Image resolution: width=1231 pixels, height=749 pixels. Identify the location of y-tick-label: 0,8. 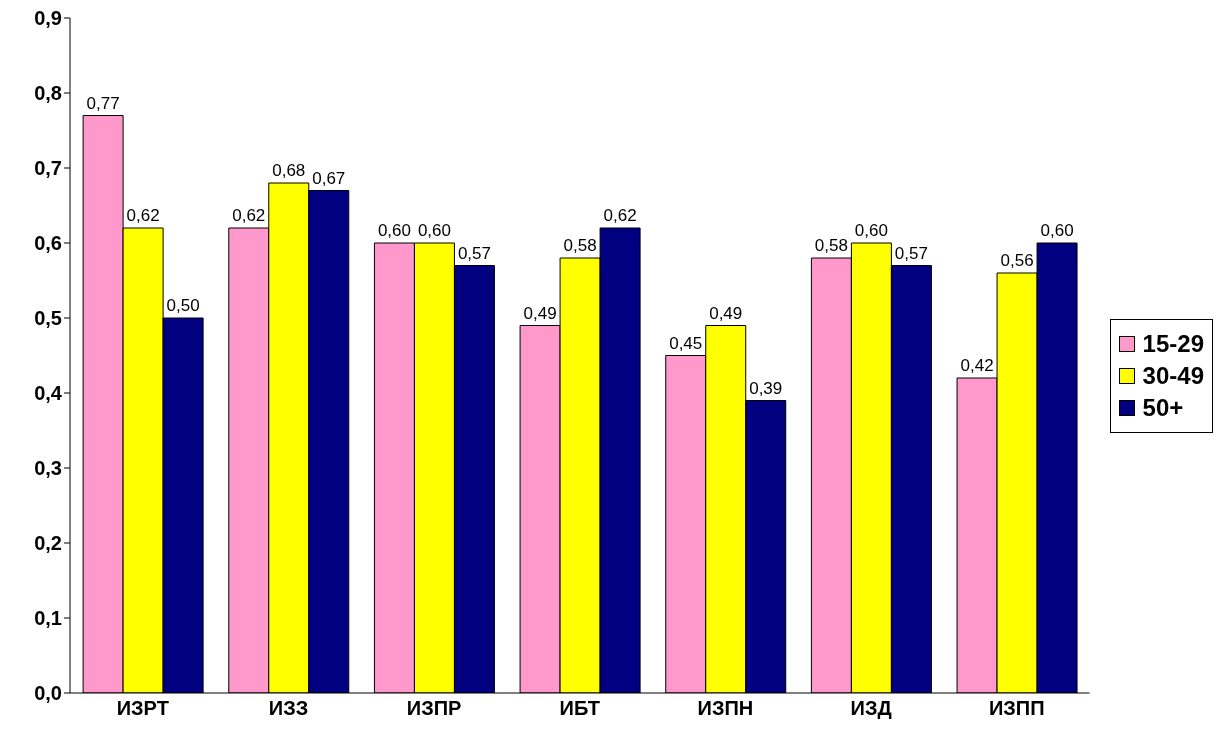
(48, 93).